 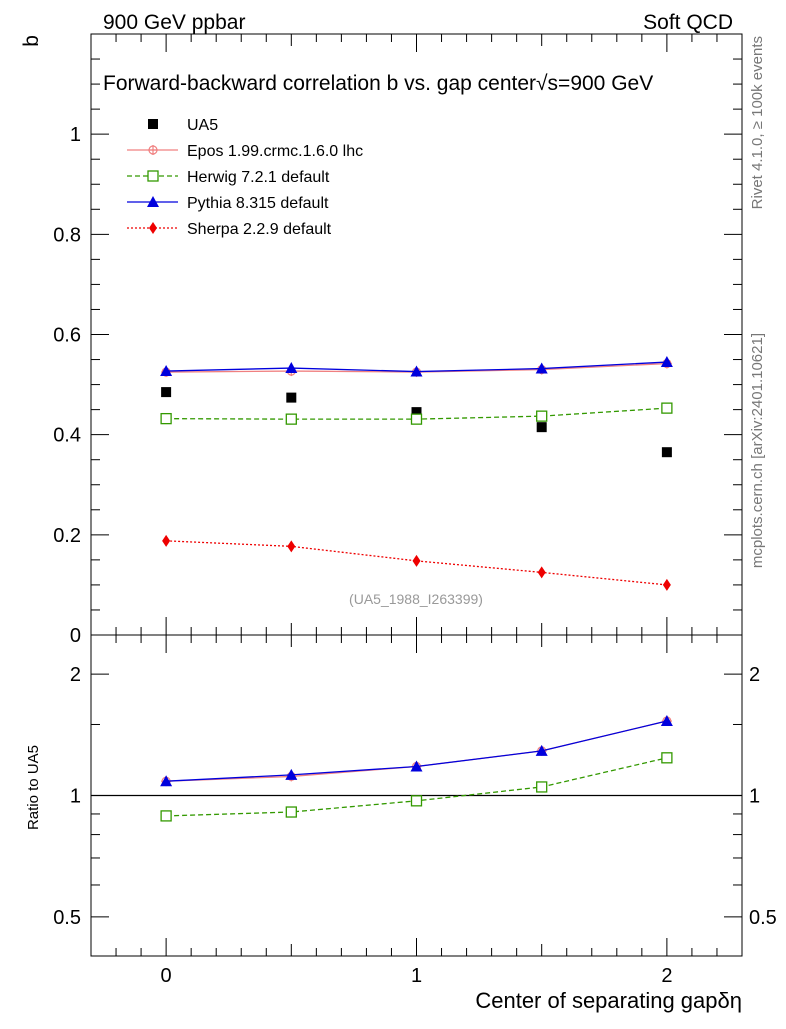 What do you see at coordinates (67, 336) in the screenshot?
I see `main-y-tick-label: 0.6` at bounding box center [67, 336].